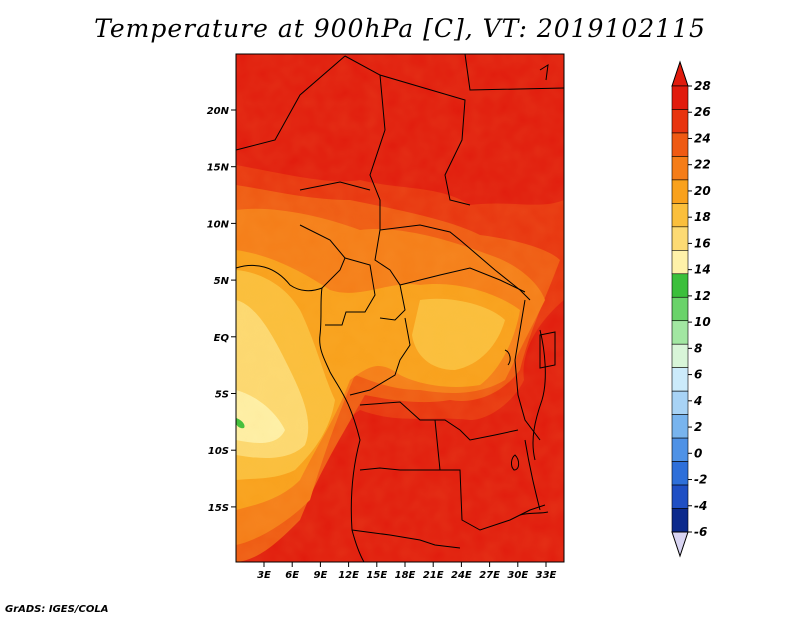  Describe the element at coordinates (218, 111) in the screenshot. I see `lat-tick-label: 20N` at that location.